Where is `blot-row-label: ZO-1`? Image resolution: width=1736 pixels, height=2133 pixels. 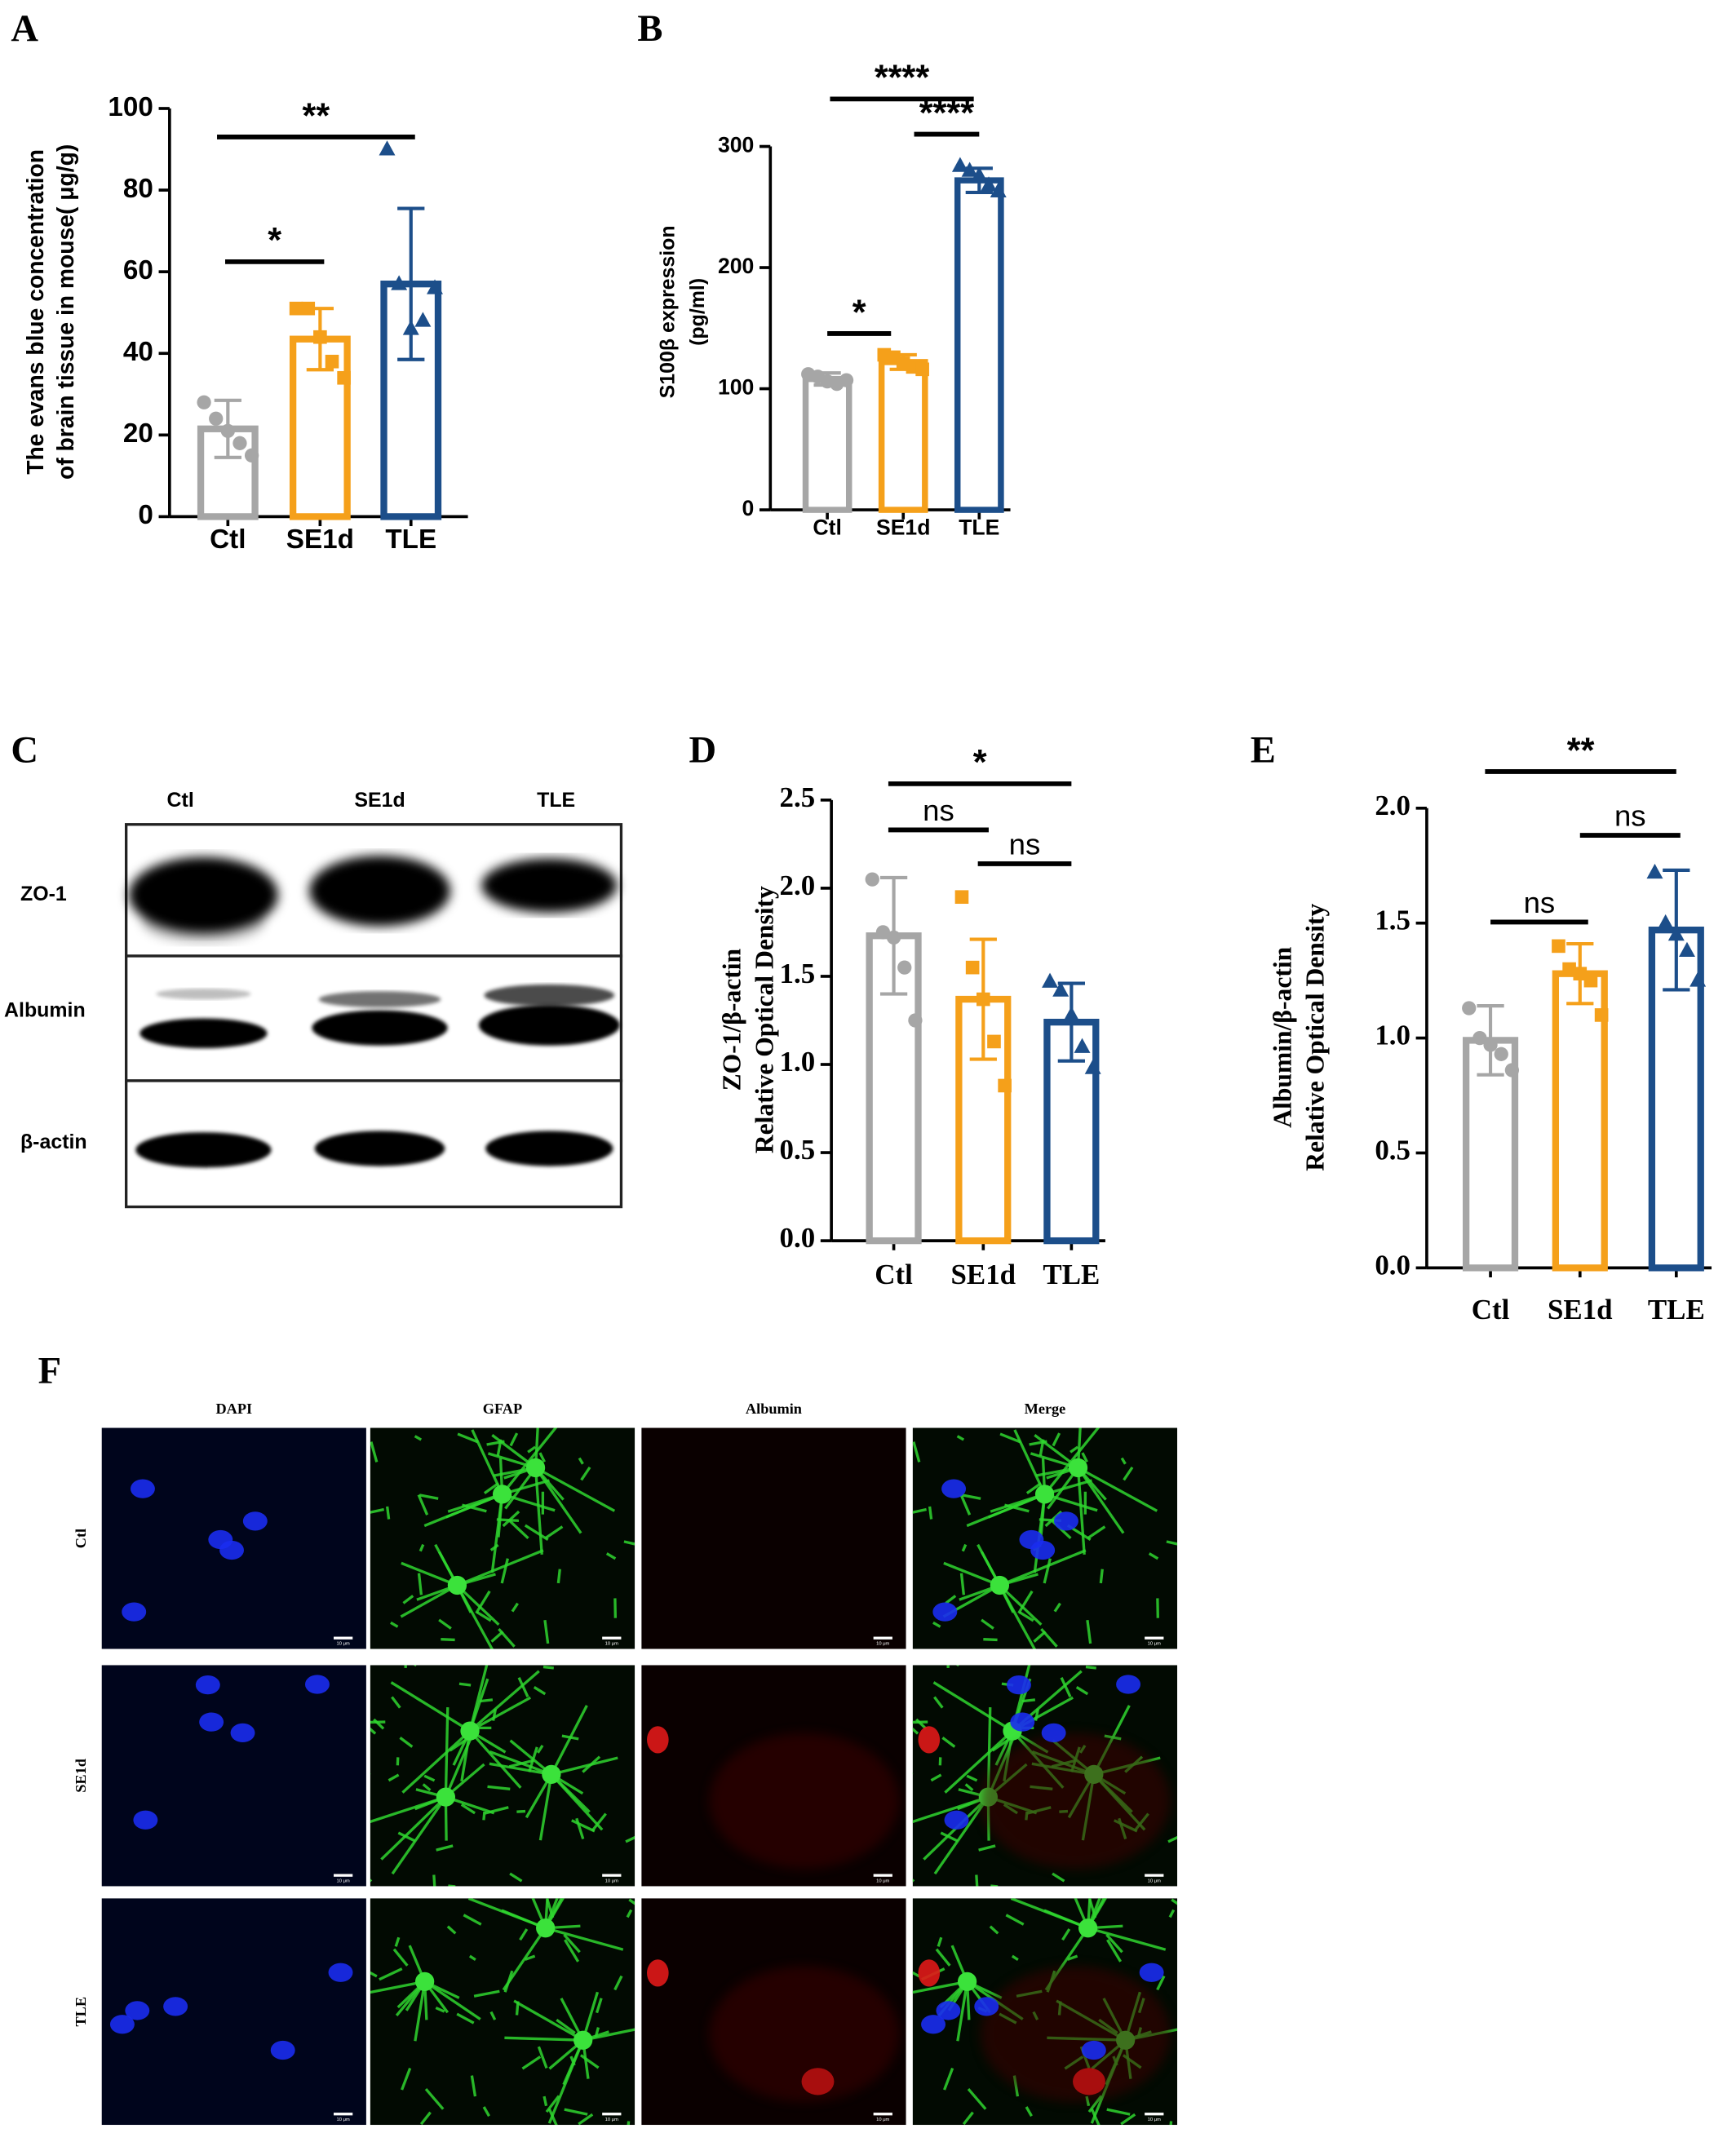
blot-row-label: ZO-1 is located at coordinates (43, 894).